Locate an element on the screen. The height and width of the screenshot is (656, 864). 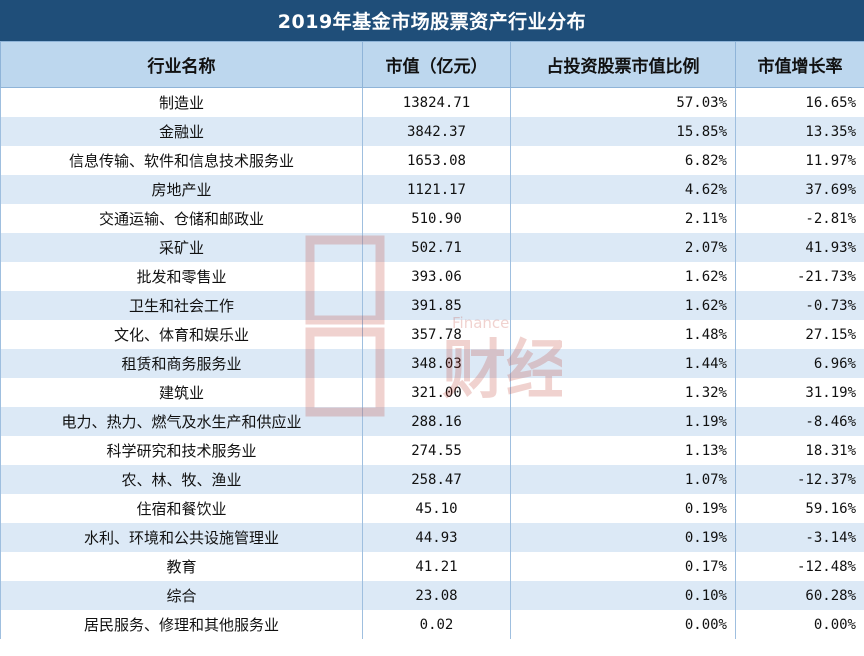
growth-rate-cell: -21.73% is located at coordinates (799, 276).